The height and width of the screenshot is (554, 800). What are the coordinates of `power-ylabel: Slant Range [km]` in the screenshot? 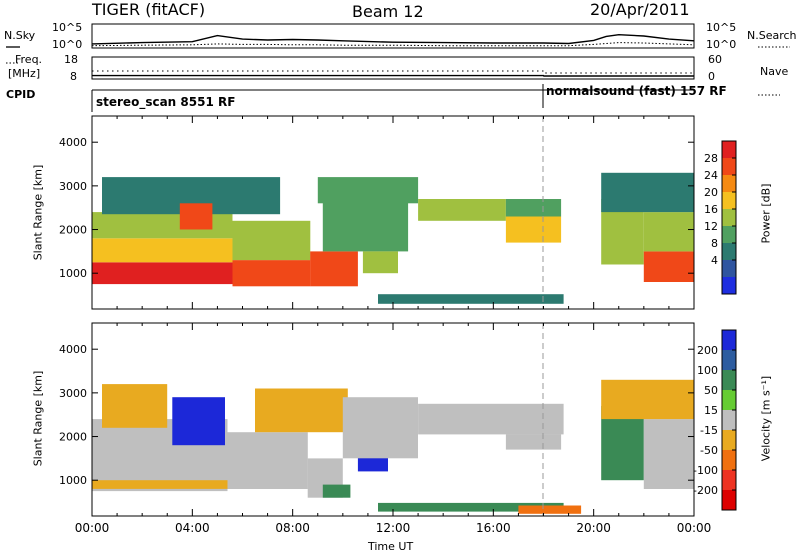 It's located at (38, 212).